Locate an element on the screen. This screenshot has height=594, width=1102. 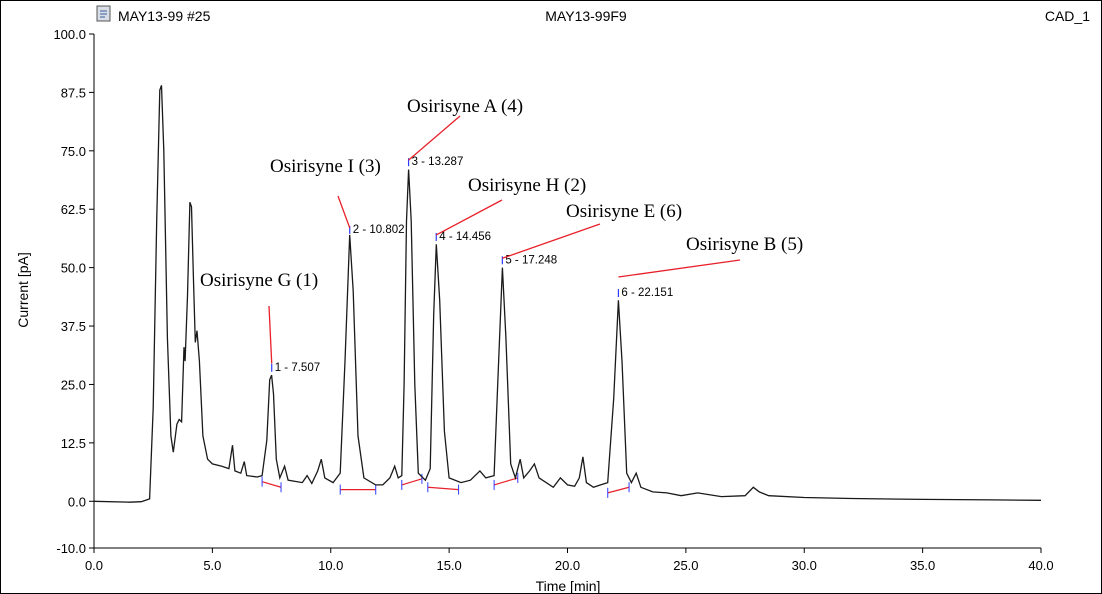
x-tick-label: 30.0 is located at coordinates (804, 565).